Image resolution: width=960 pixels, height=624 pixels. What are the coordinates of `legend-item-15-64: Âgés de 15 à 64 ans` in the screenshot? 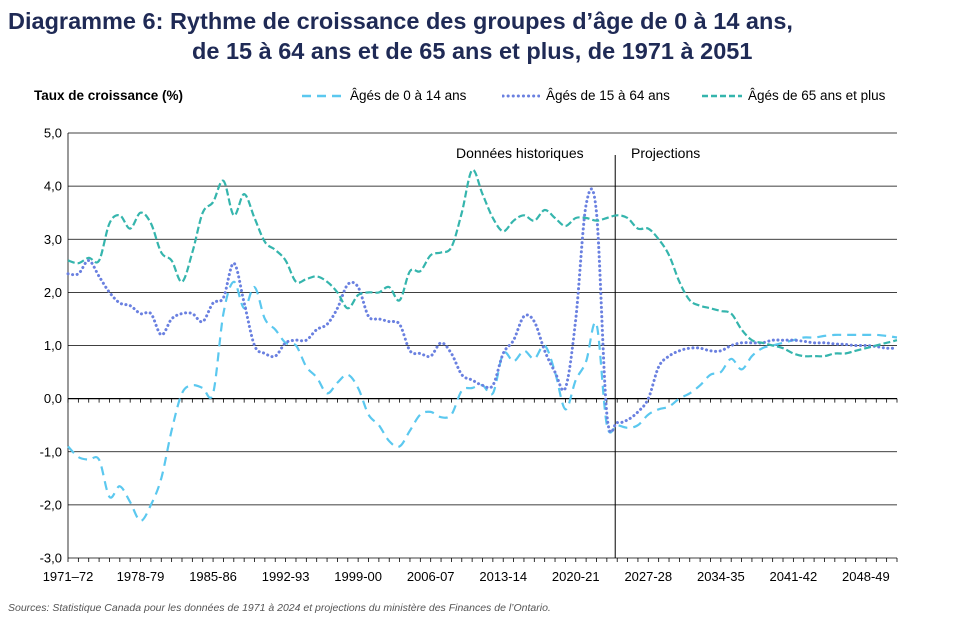 It's located at (586, 95).